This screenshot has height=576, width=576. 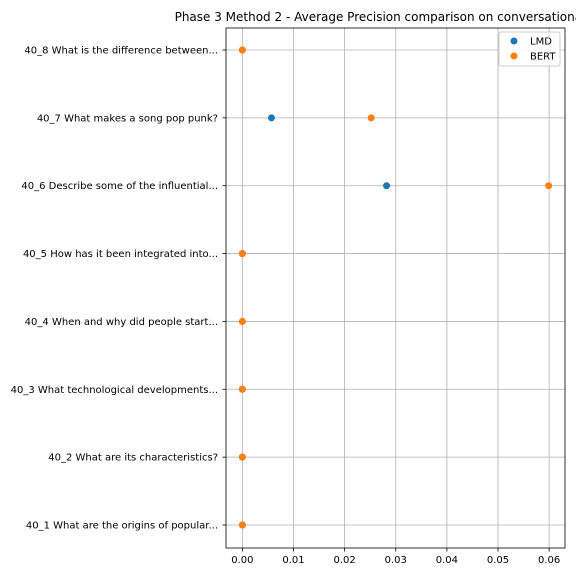 What do you see at coordinates (242, 560) in the screenshot?
I see `x-tick-label: 0.00` at bounding box center [242, 560].